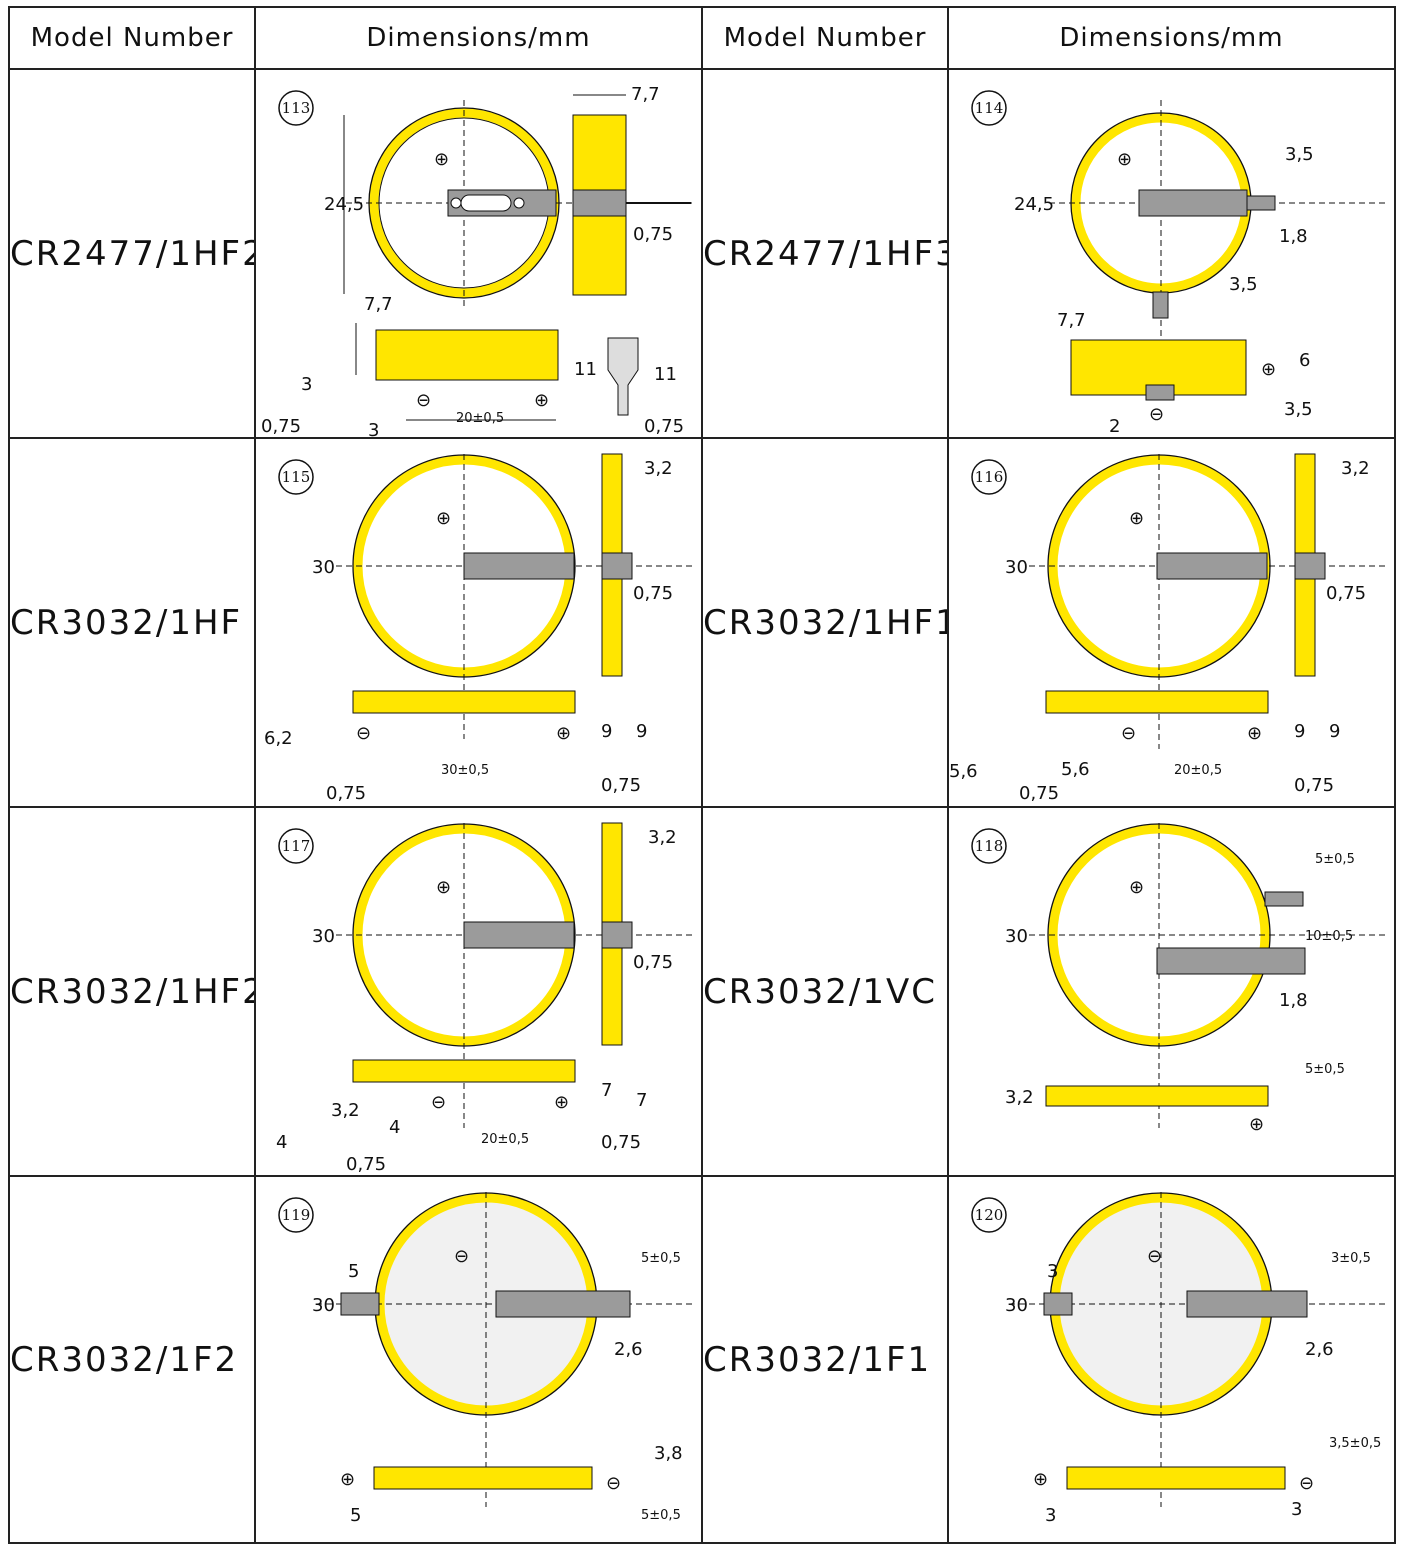 The height and width of the screenshot is (1544, 1402). Describe the element at coordinates (296, 846) in the screenshot. I see `svg-text: 117` at that location.